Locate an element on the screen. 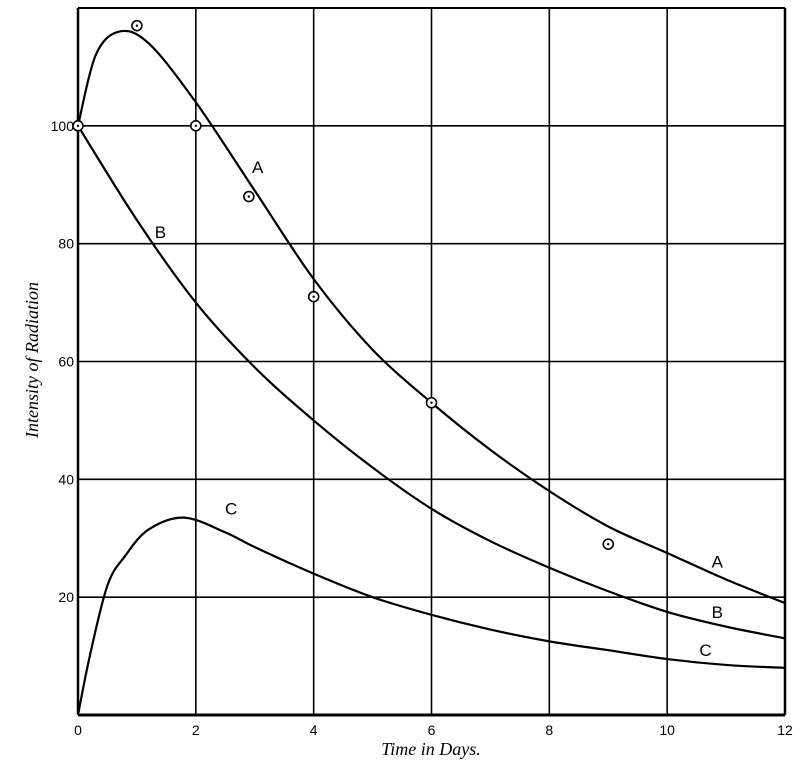 The image size is (799, 776). x-tick-label: 4 is located at coordinates (314, 730).